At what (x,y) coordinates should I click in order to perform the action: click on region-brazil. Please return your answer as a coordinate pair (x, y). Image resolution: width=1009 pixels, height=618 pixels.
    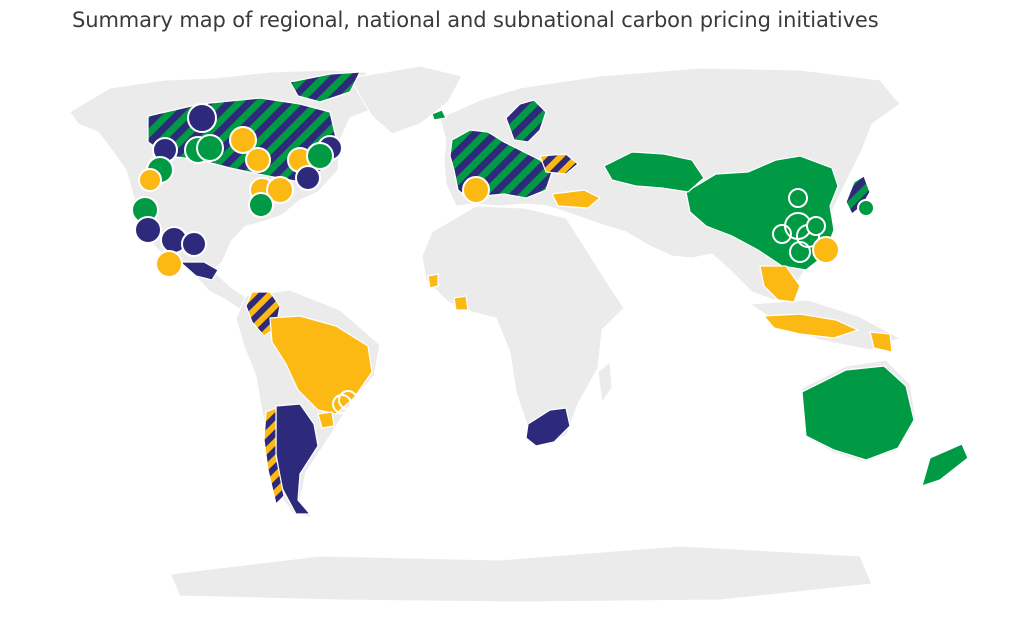
    Looking at the image, I should click on (321, 365).